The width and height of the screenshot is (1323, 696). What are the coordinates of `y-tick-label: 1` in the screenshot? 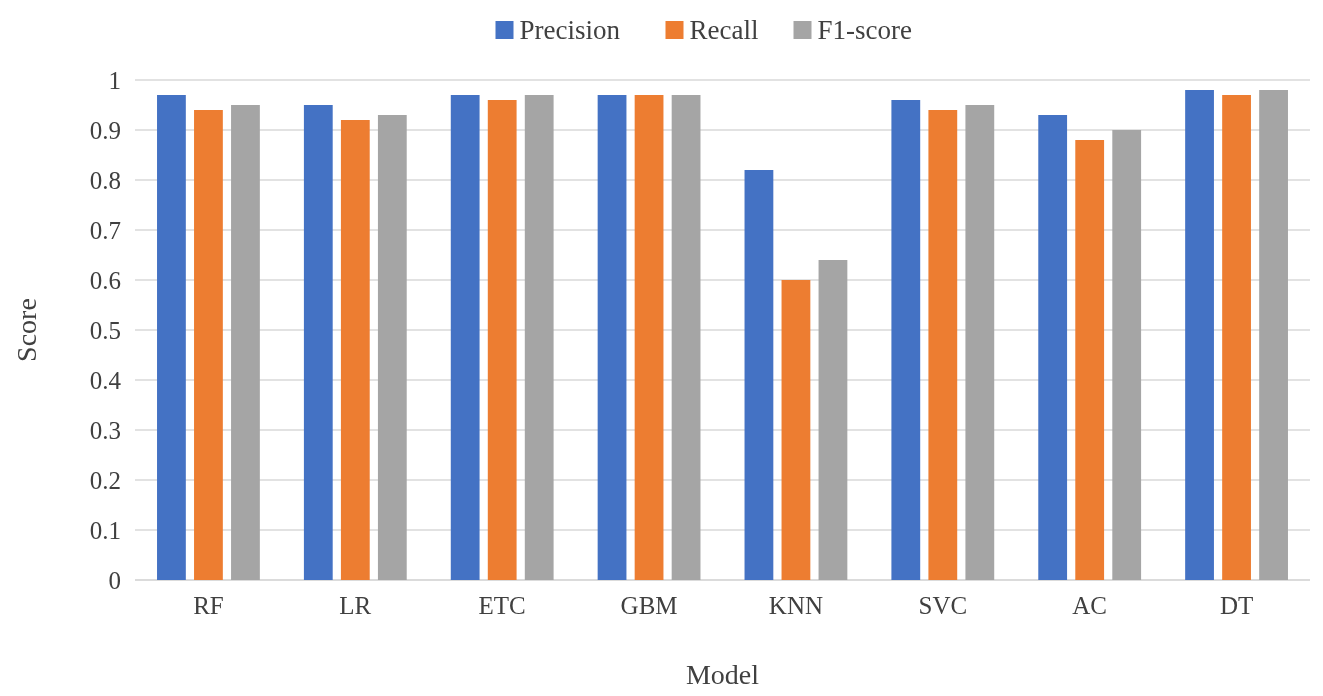 It's located at (114, 80).